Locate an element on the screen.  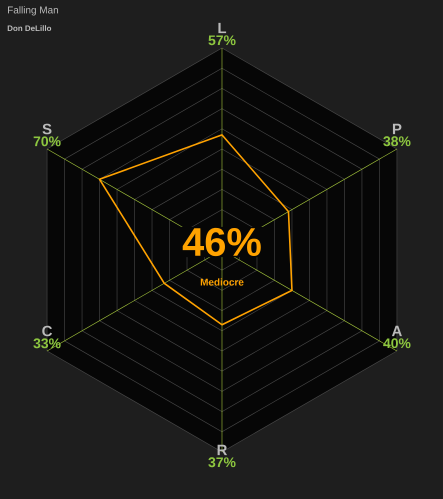
spoke-label: P is located at coordinates (397, 129).